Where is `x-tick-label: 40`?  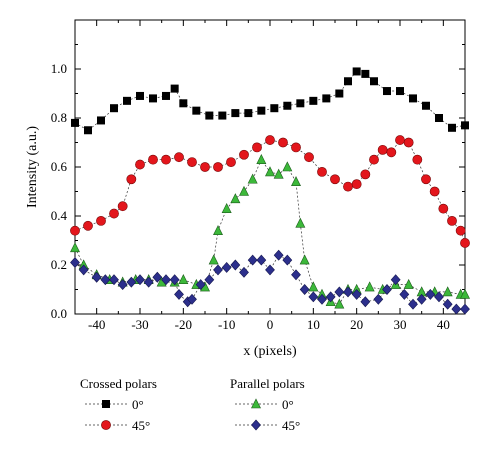
x-tick-label: 40 is located at coordinates (443, 324).